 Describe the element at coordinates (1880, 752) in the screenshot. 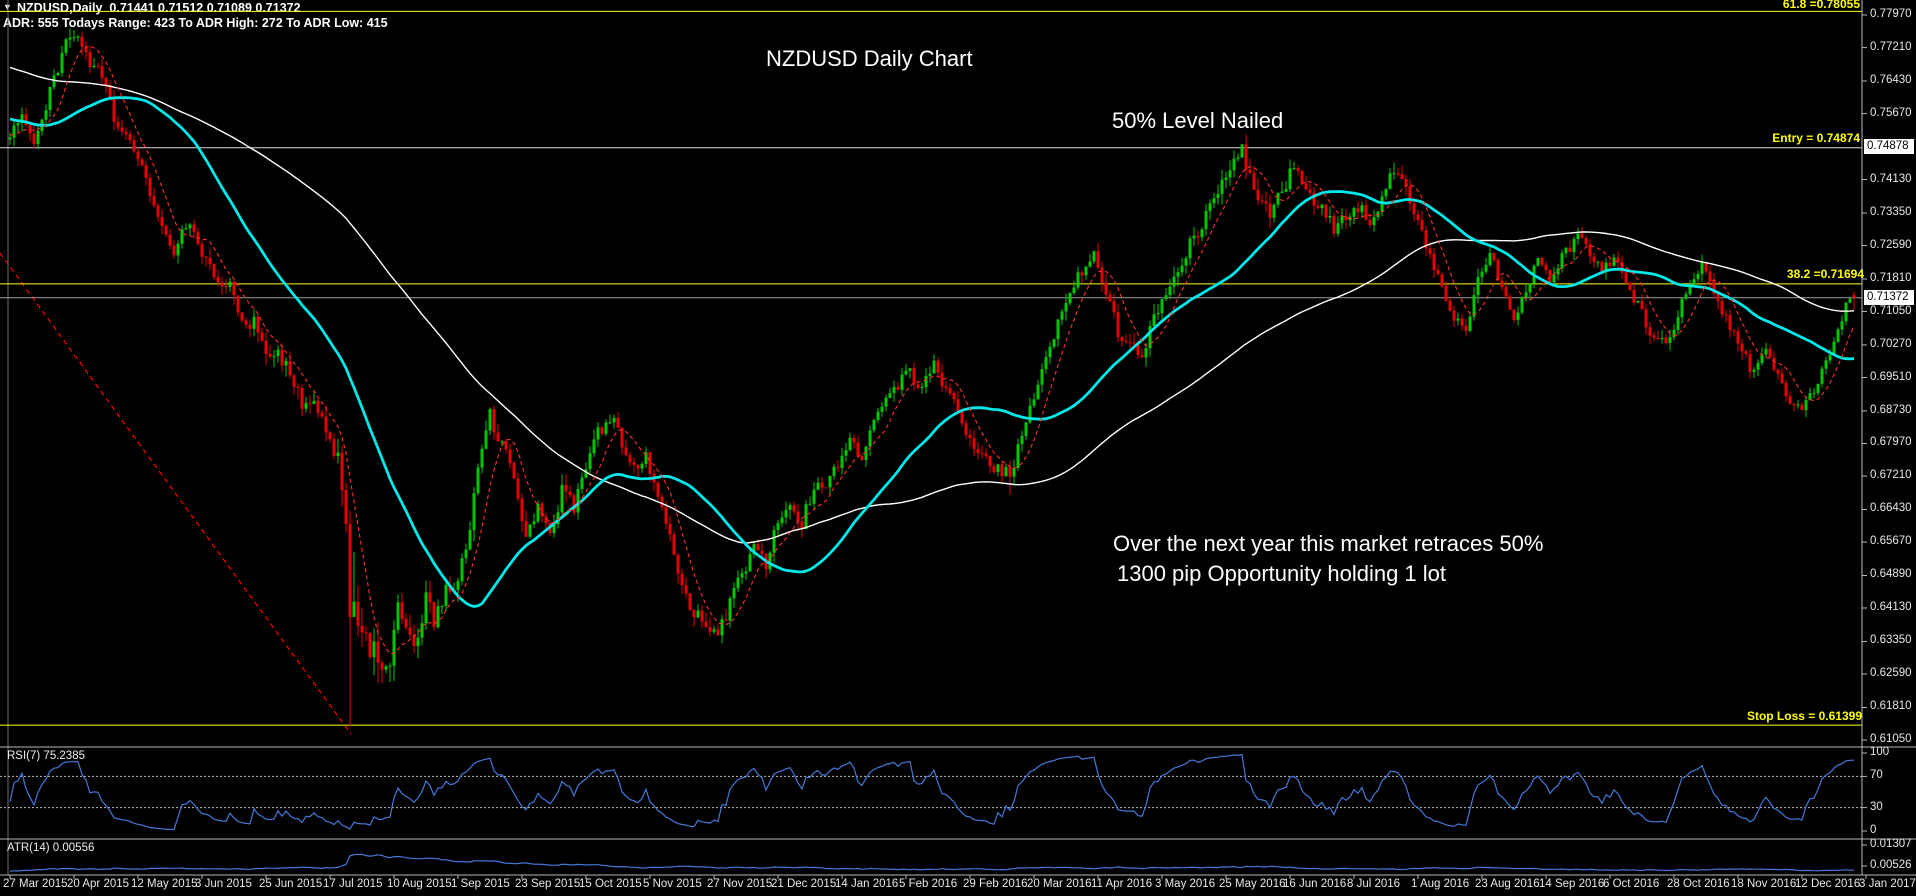

I see `rsi-axis-label: 100` at that location.